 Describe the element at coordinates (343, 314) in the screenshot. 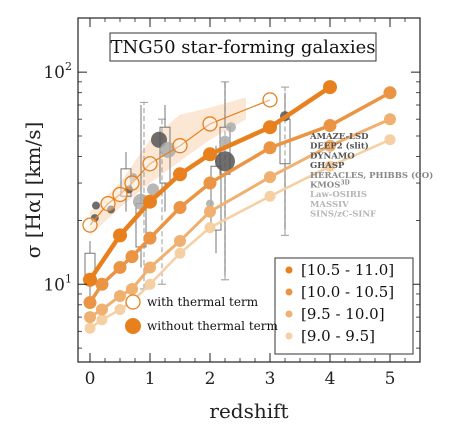

I see `legend-mass-label: [9.5 - 10.0]` at that location.